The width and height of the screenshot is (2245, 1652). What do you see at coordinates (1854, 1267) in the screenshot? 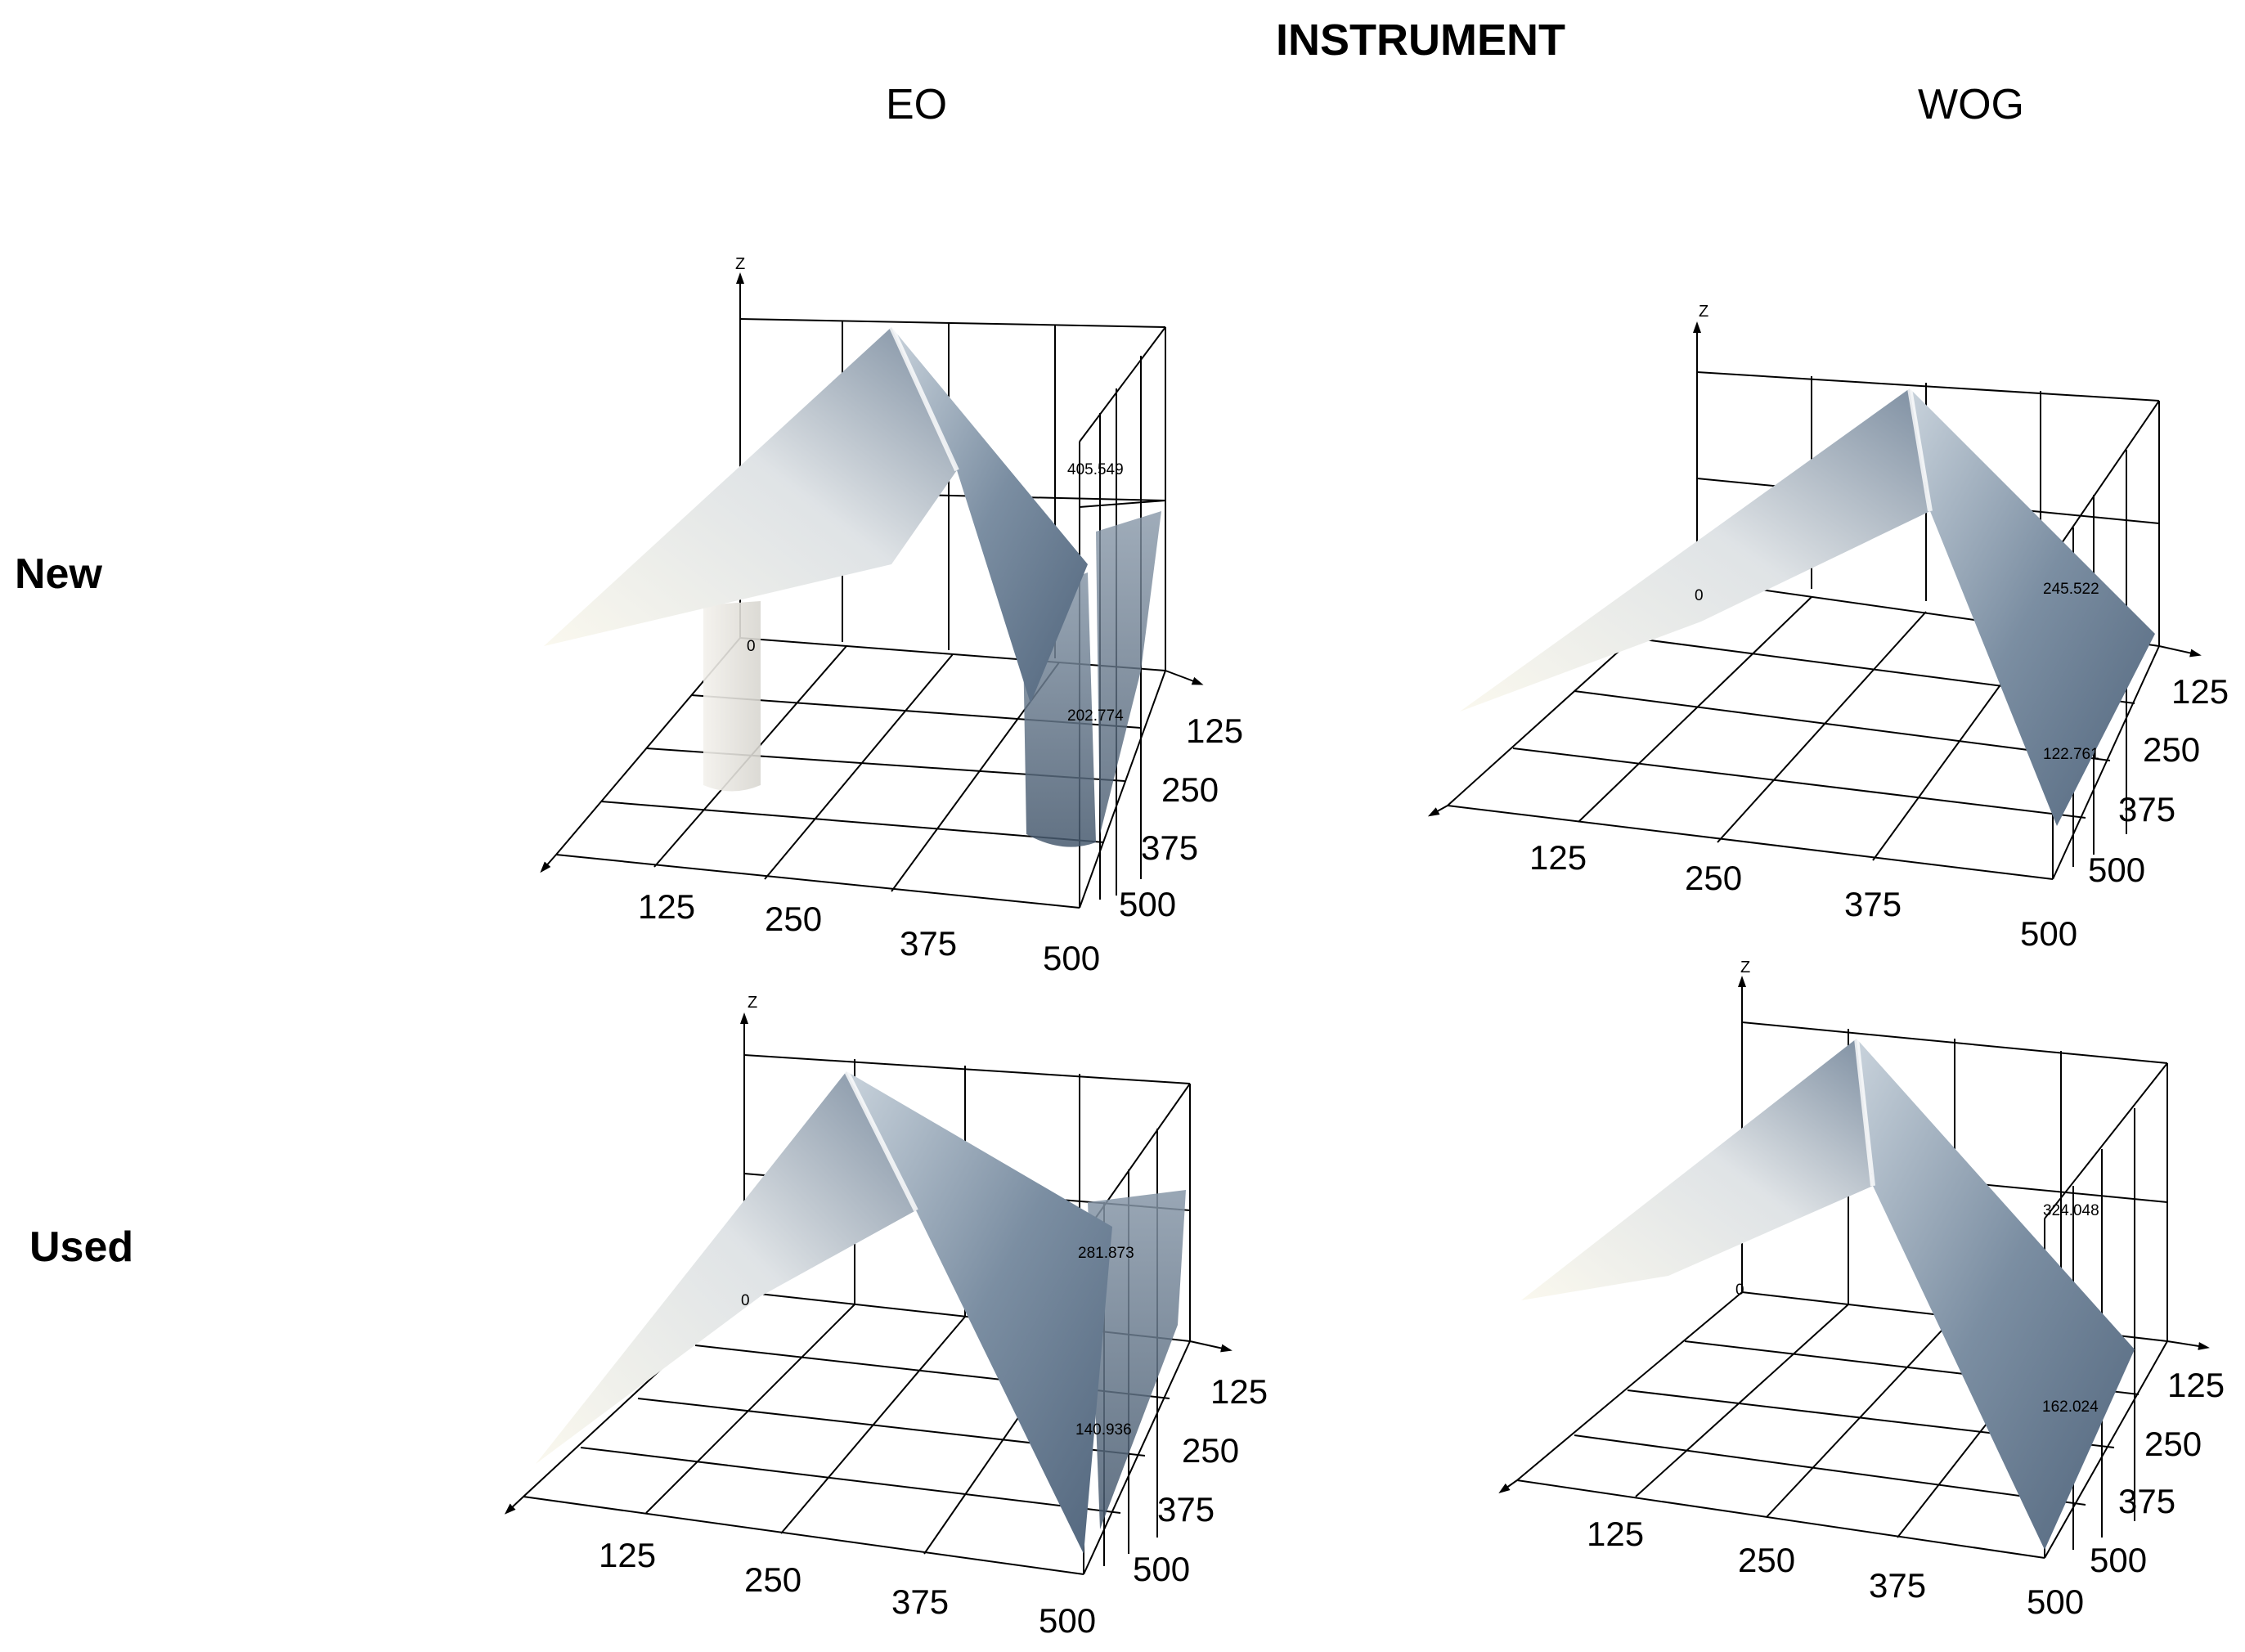
I see `panel-used-wog` at bounding box center [1854, 1267].